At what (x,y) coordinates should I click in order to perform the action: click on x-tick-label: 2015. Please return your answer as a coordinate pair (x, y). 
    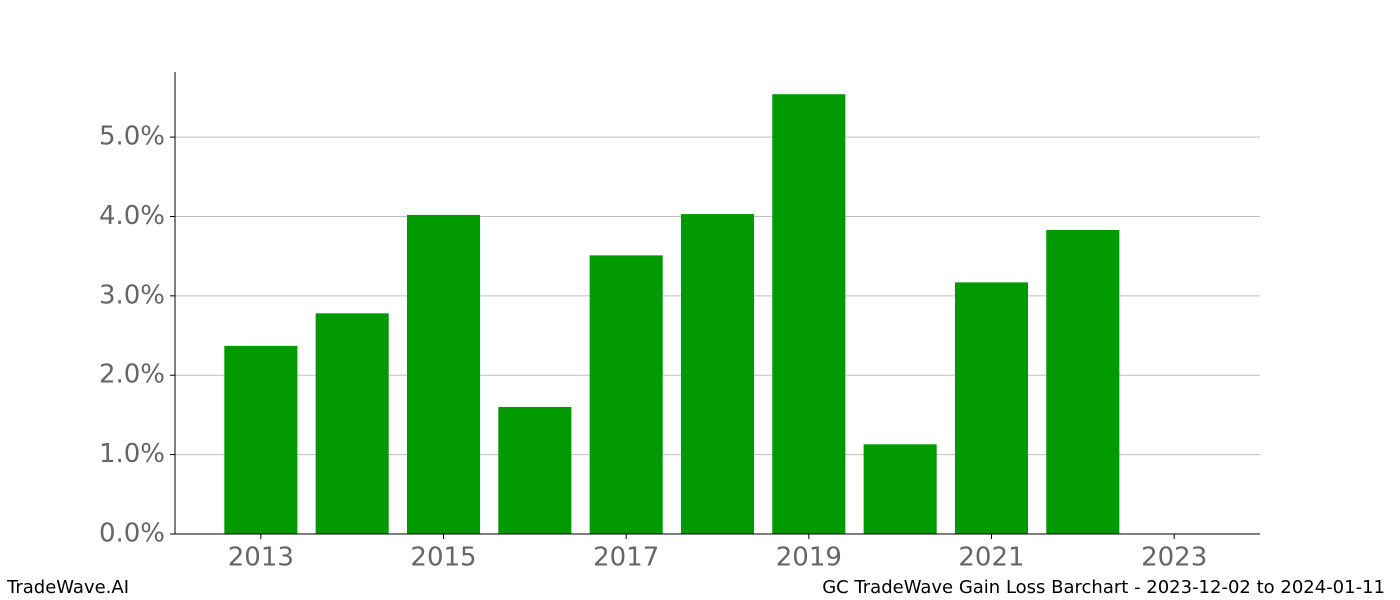
    Looking at the image, I should click on (443, 558).